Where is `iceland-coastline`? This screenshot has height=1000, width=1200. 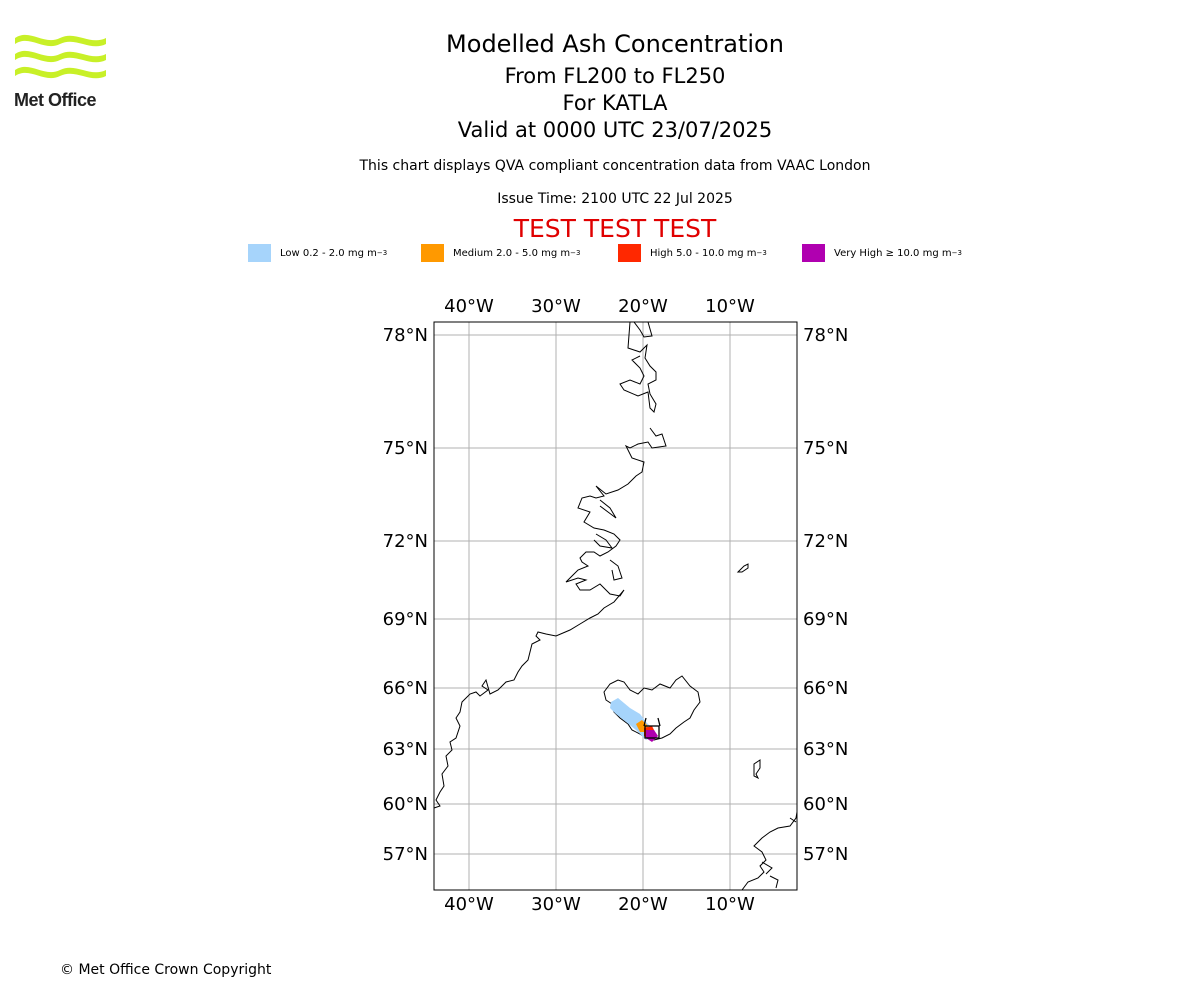
iceland-coastline is located at coordinates (652, 708).